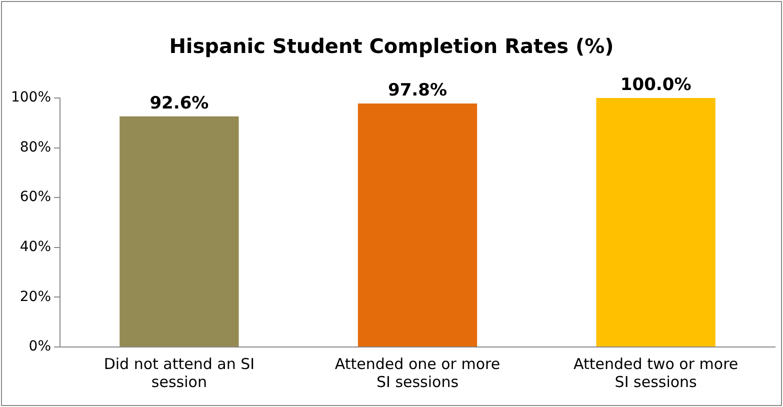 The image size is (783, 407). What do you see at coordinates (391, 46) in the screenshot?
I see `chart-title: Hispanic Student Completion Rates (%)` at bounding box center [391, 46].